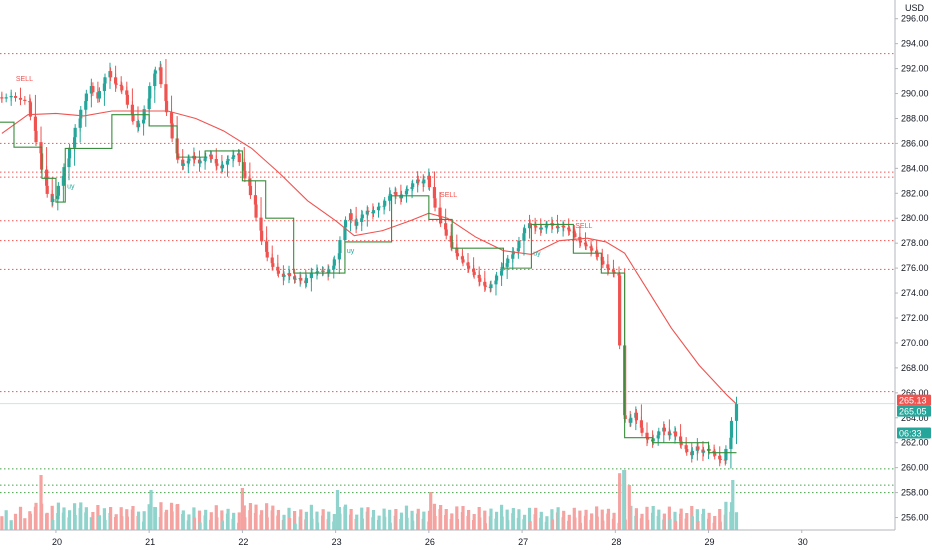 This screenshot has height=550, width=932. Describe the element at coordinates (915, 193) in the screenshot. I see `price-tick-label: 282.00` at that location.